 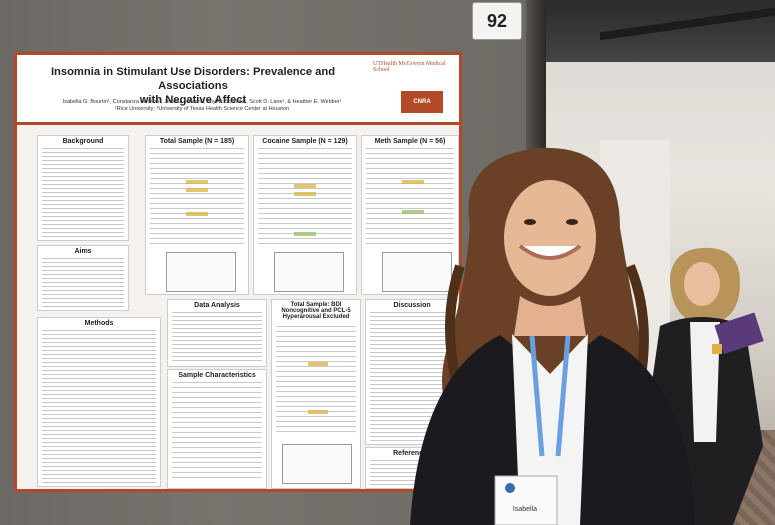 What do you see at coordinates (217, 305) in the screenshot?
I see `data-analysis-heading: Data Analysis` at bounding box center [217, 305].